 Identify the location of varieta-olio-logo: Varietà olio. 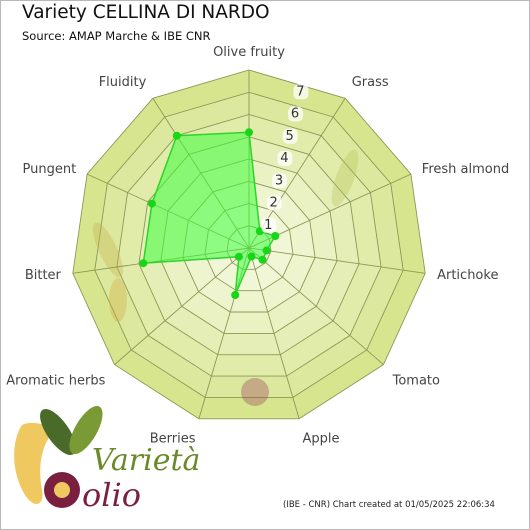
(107, 459).